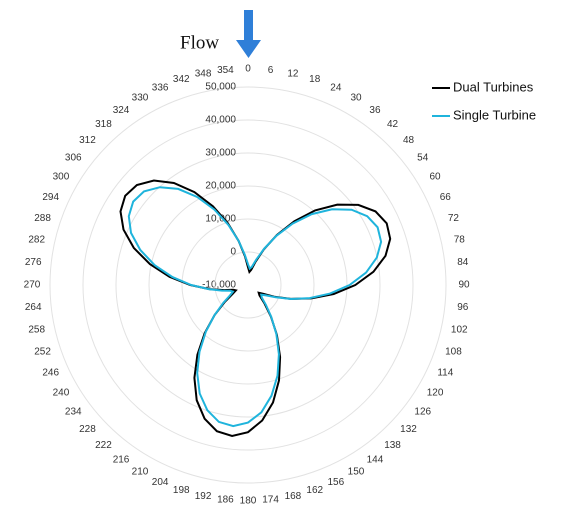 This screenshot has height=507, width=561. Describe the element at coordinates (453, 351) in the screenshot. I see `angle-label: 108` at that location.